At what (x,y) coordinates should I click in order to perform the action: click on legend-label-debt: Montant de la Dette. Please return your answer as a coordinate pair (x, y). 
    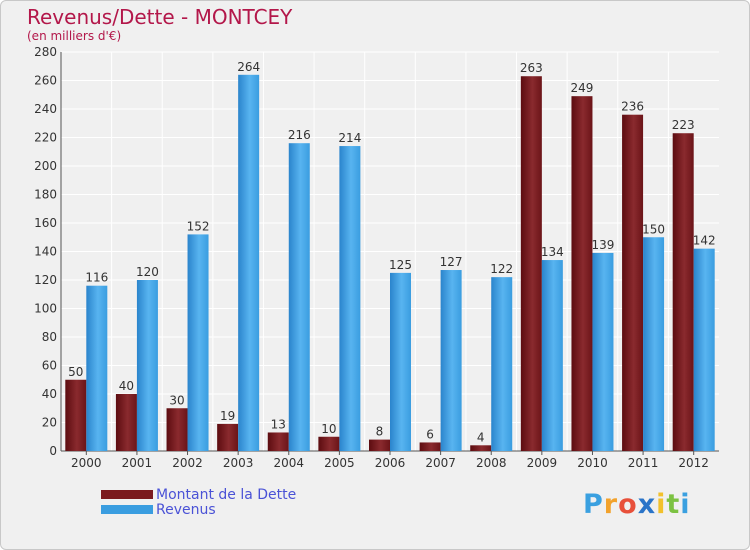
    Looking at the image, I should click on (226, 495).